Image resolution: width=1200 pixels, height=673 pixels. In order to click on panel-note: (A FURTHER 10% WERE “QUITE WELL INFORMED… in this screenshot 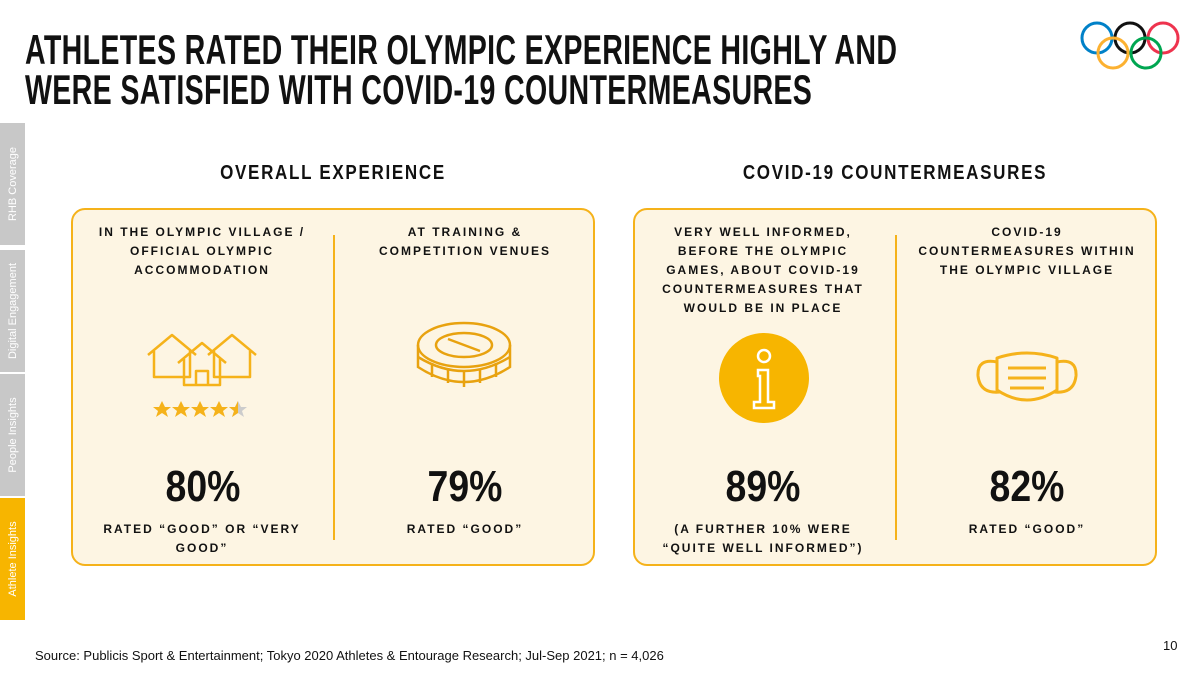, I will do `click(763, 538)`.